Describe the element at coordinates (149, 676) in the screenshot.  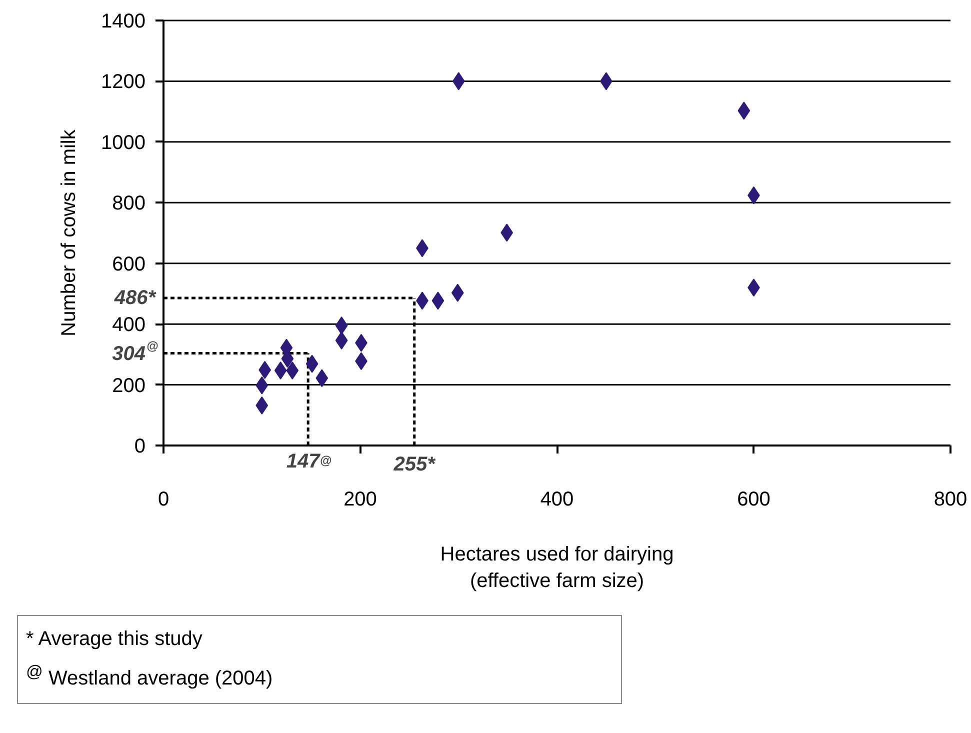
I see `text: $^{@}$ Westland average (2004)` at that location.